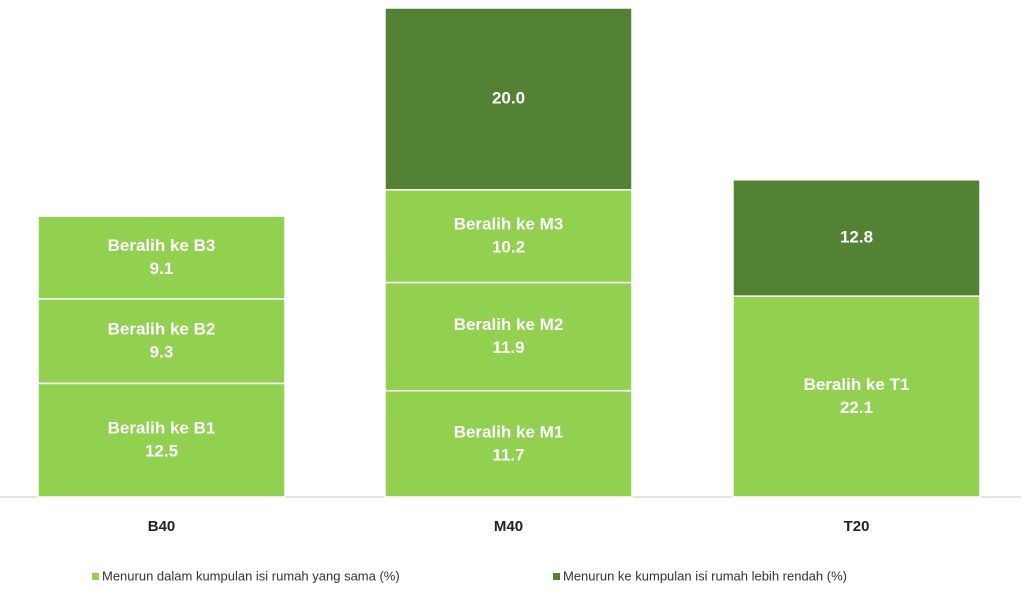 The width and height of the screenshot is (1021, 589). What do you see at coordinates (162, 245) in the screenshot?
I see `segment-label: Beralih ke B3` at bounding box center [162, 245].